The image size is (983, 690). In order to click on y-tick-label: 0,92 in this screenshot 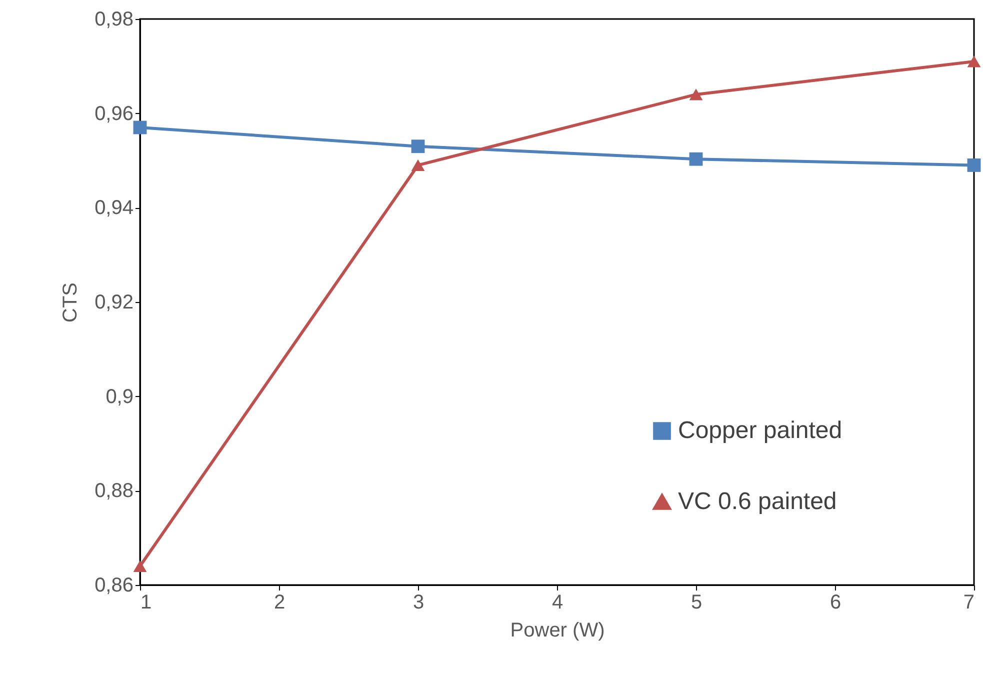, I will do `click(114, 303)`.